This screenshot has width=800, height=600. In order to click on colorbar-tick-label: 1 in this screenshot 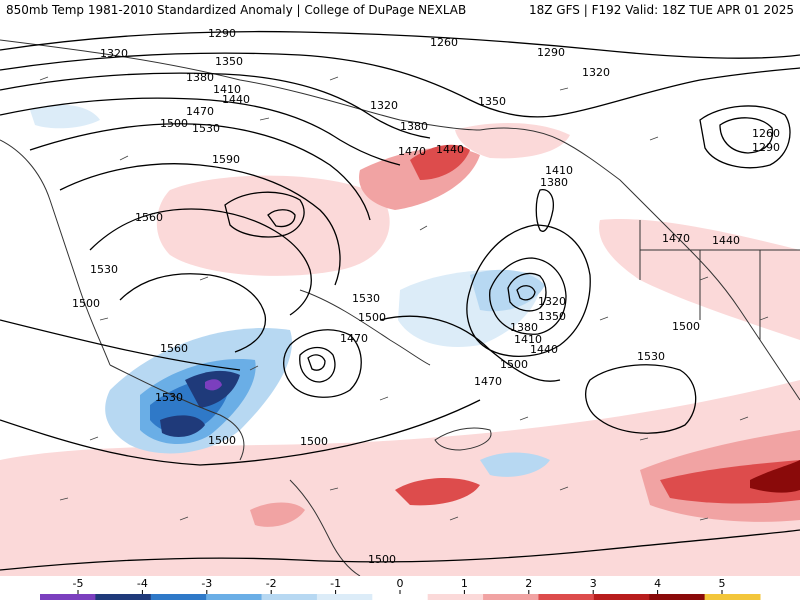, I will do `click(464, 583)`.